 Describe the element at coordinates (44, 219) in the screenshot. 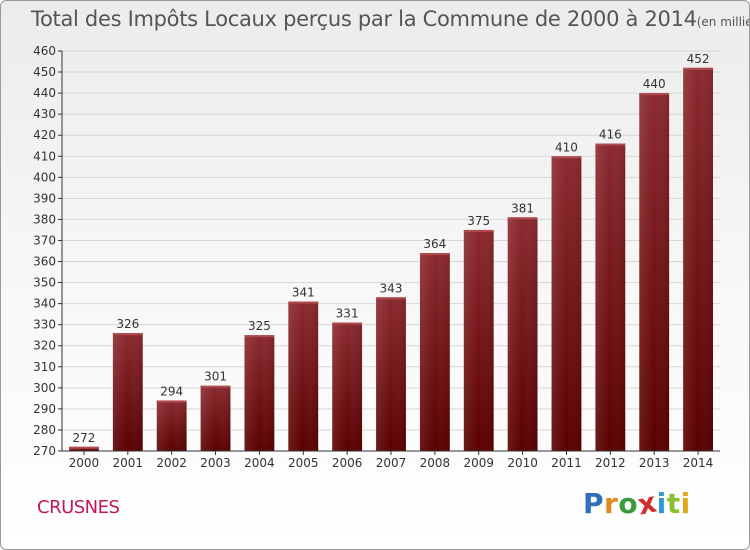

I see `y-tick-label: 380` at that location.